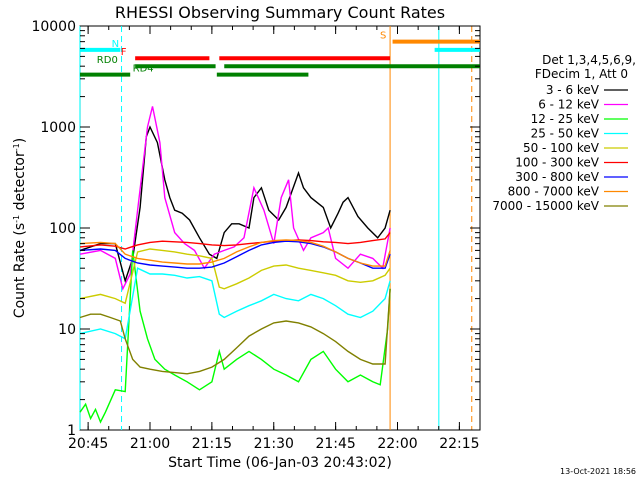 The width and height of the screenshot is (640, 480). I want to click on y-tick-label: 1000, so click(58, 128).